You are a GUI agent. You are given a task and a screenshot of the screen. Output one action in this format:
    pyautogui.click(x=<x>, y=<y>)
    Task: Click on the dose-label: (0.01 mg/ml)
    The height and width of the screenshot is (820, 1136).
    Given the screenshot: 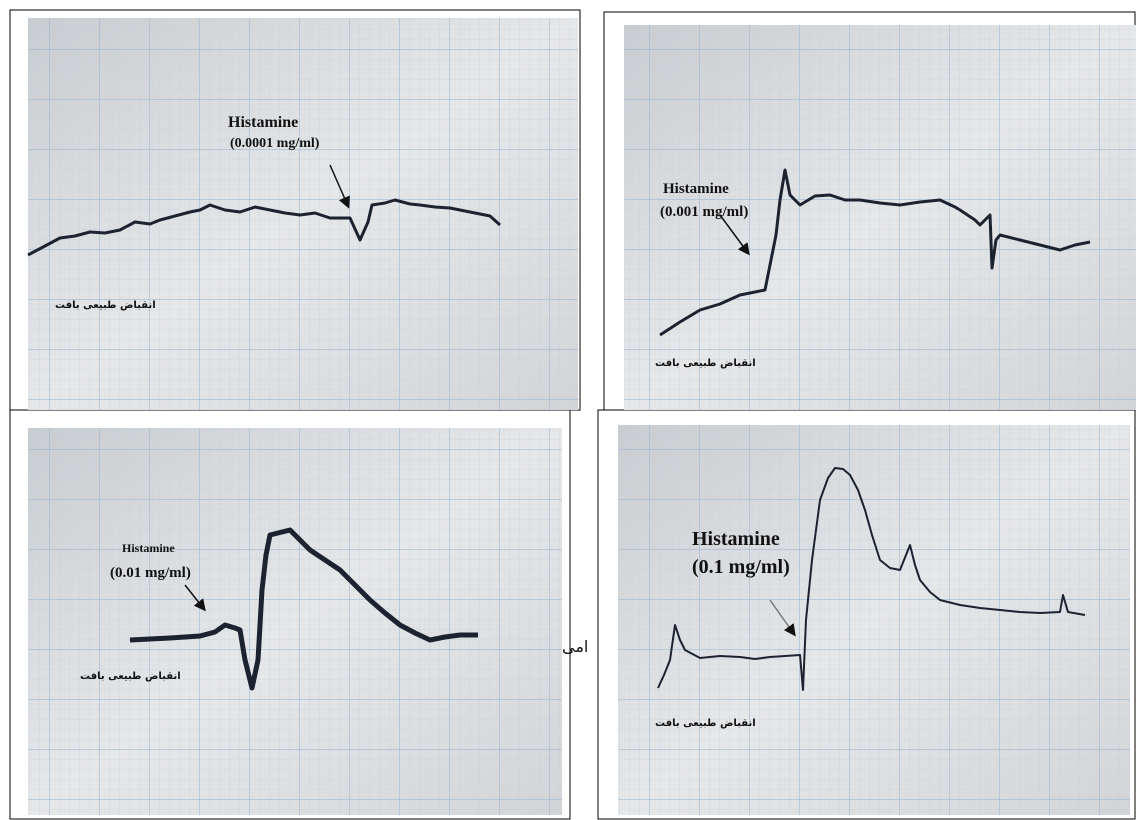 What is the action you would take?
    pyautogui.click(x=150, y=573)
    